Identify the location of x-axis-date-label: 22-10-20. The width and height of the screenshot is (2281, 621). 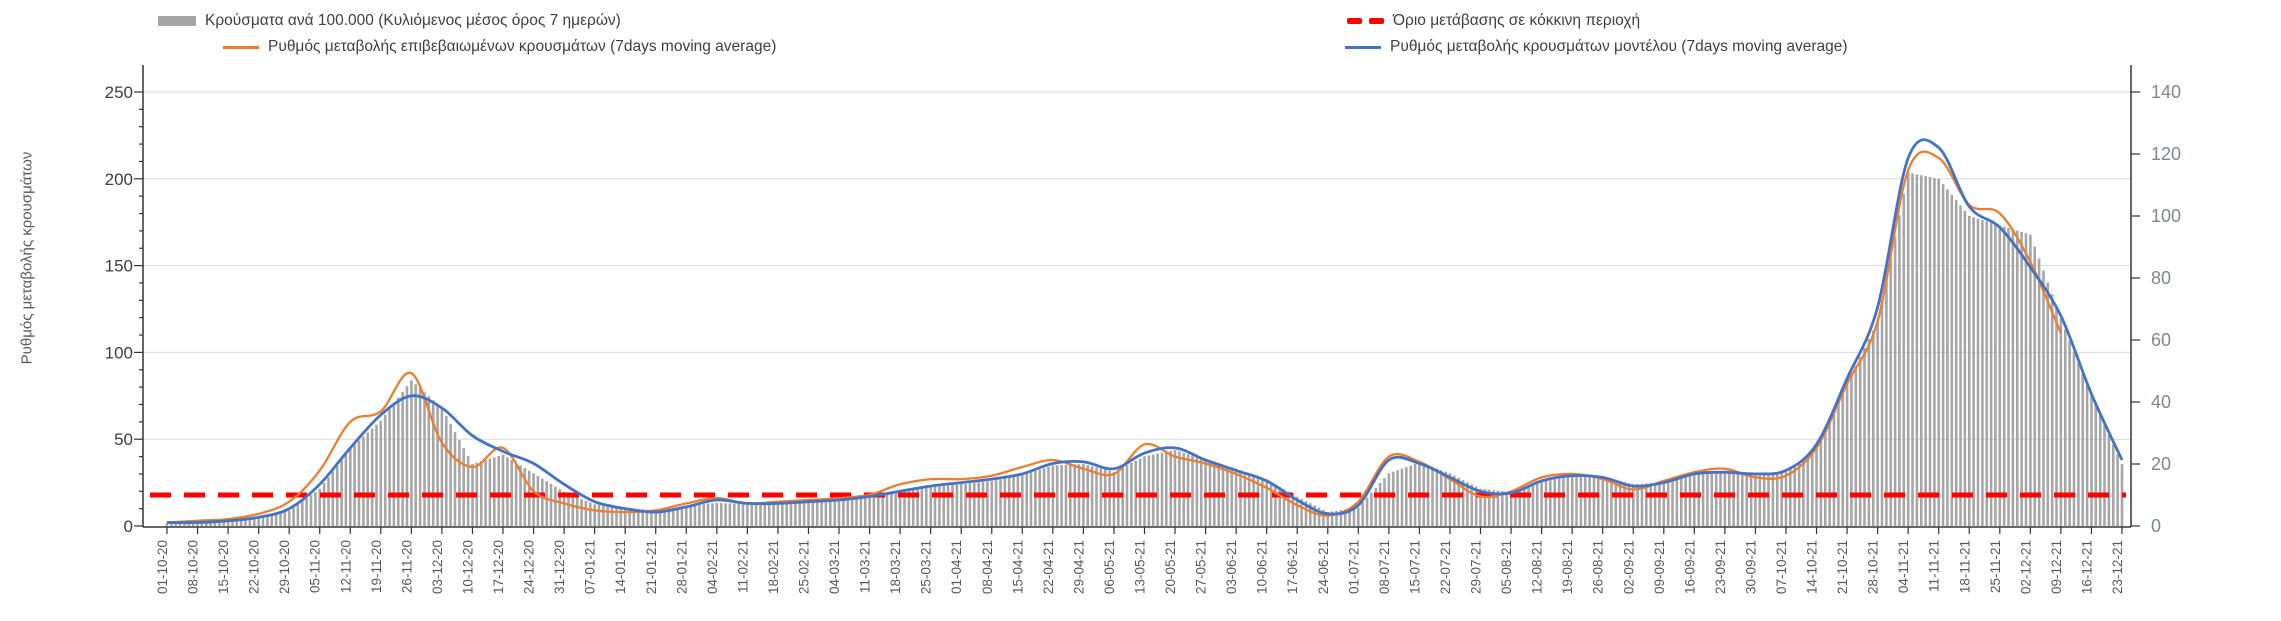
(254, 567).